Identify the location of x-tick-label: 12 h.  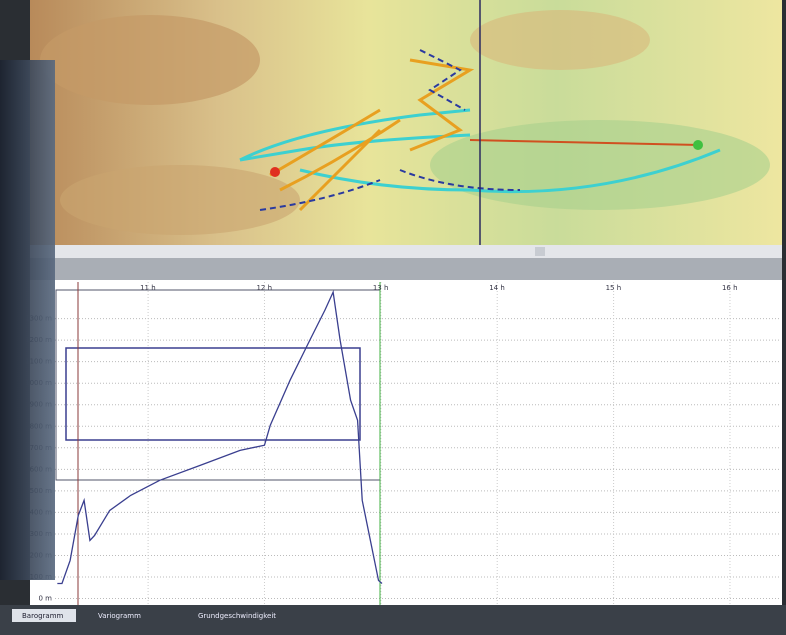
(264, 288).